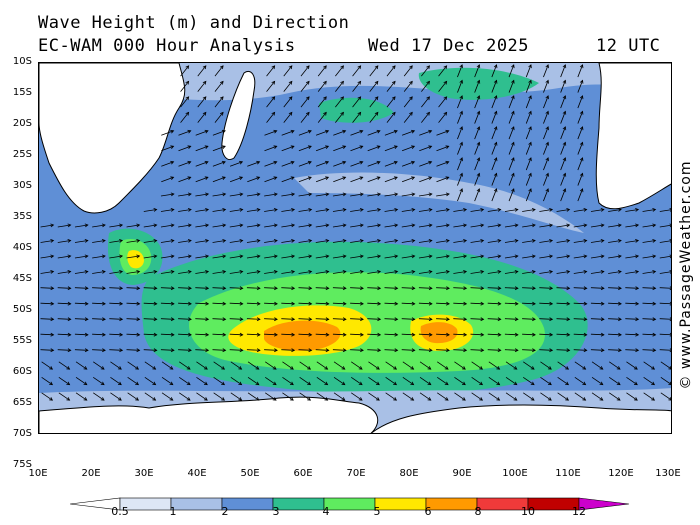 This screenshot has width=700, height=525. Describe the element at coordinates (528, 511) in the screenshot. I see `legend-label: 10` at that location.